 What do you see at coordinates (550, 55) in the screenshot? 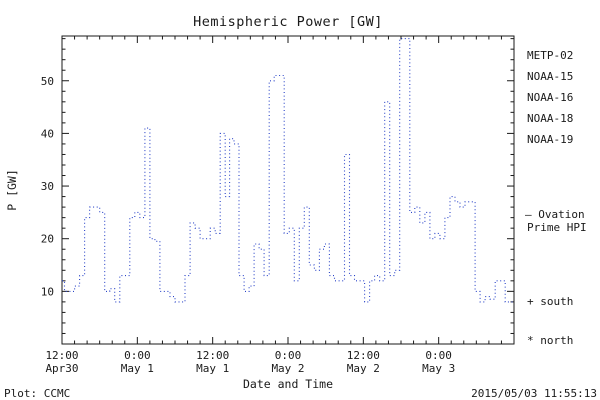
I see `legend-satellite-metp-02: METP-02` at bounding box center [550, 55].